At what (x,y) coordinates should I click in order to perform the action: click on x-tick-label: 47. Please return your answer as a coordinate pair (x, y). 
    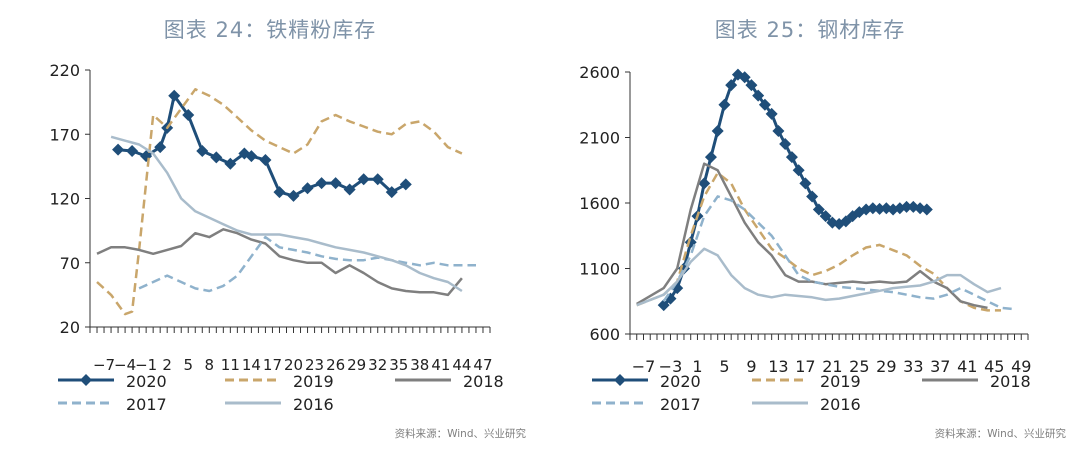
    Looking at the image, I should click on (482, 365).